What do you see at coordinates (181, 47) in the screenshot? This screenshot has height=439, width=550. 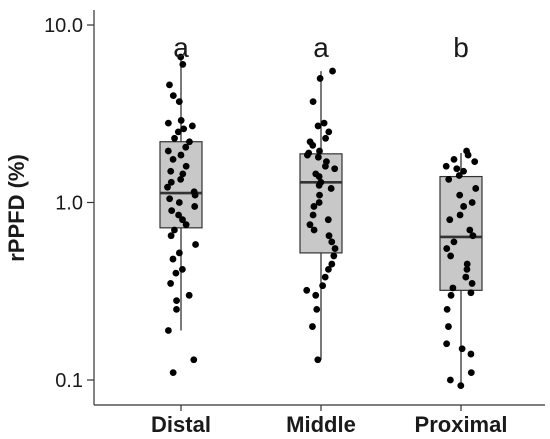 I see `significance-letter-0: a` at bounding box center [181, 47].